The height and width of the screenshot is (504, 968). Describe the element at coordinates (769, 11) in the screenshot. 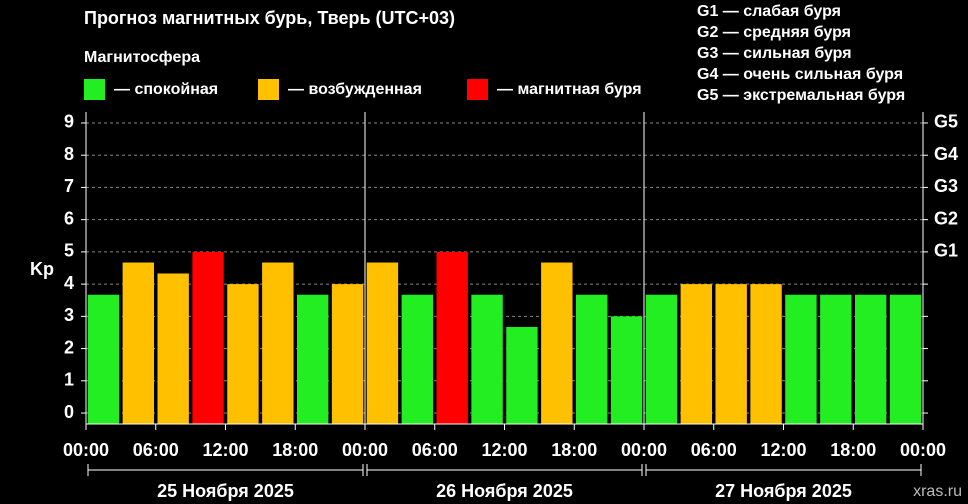

I see `note: G1 — слабая буря` at that location.